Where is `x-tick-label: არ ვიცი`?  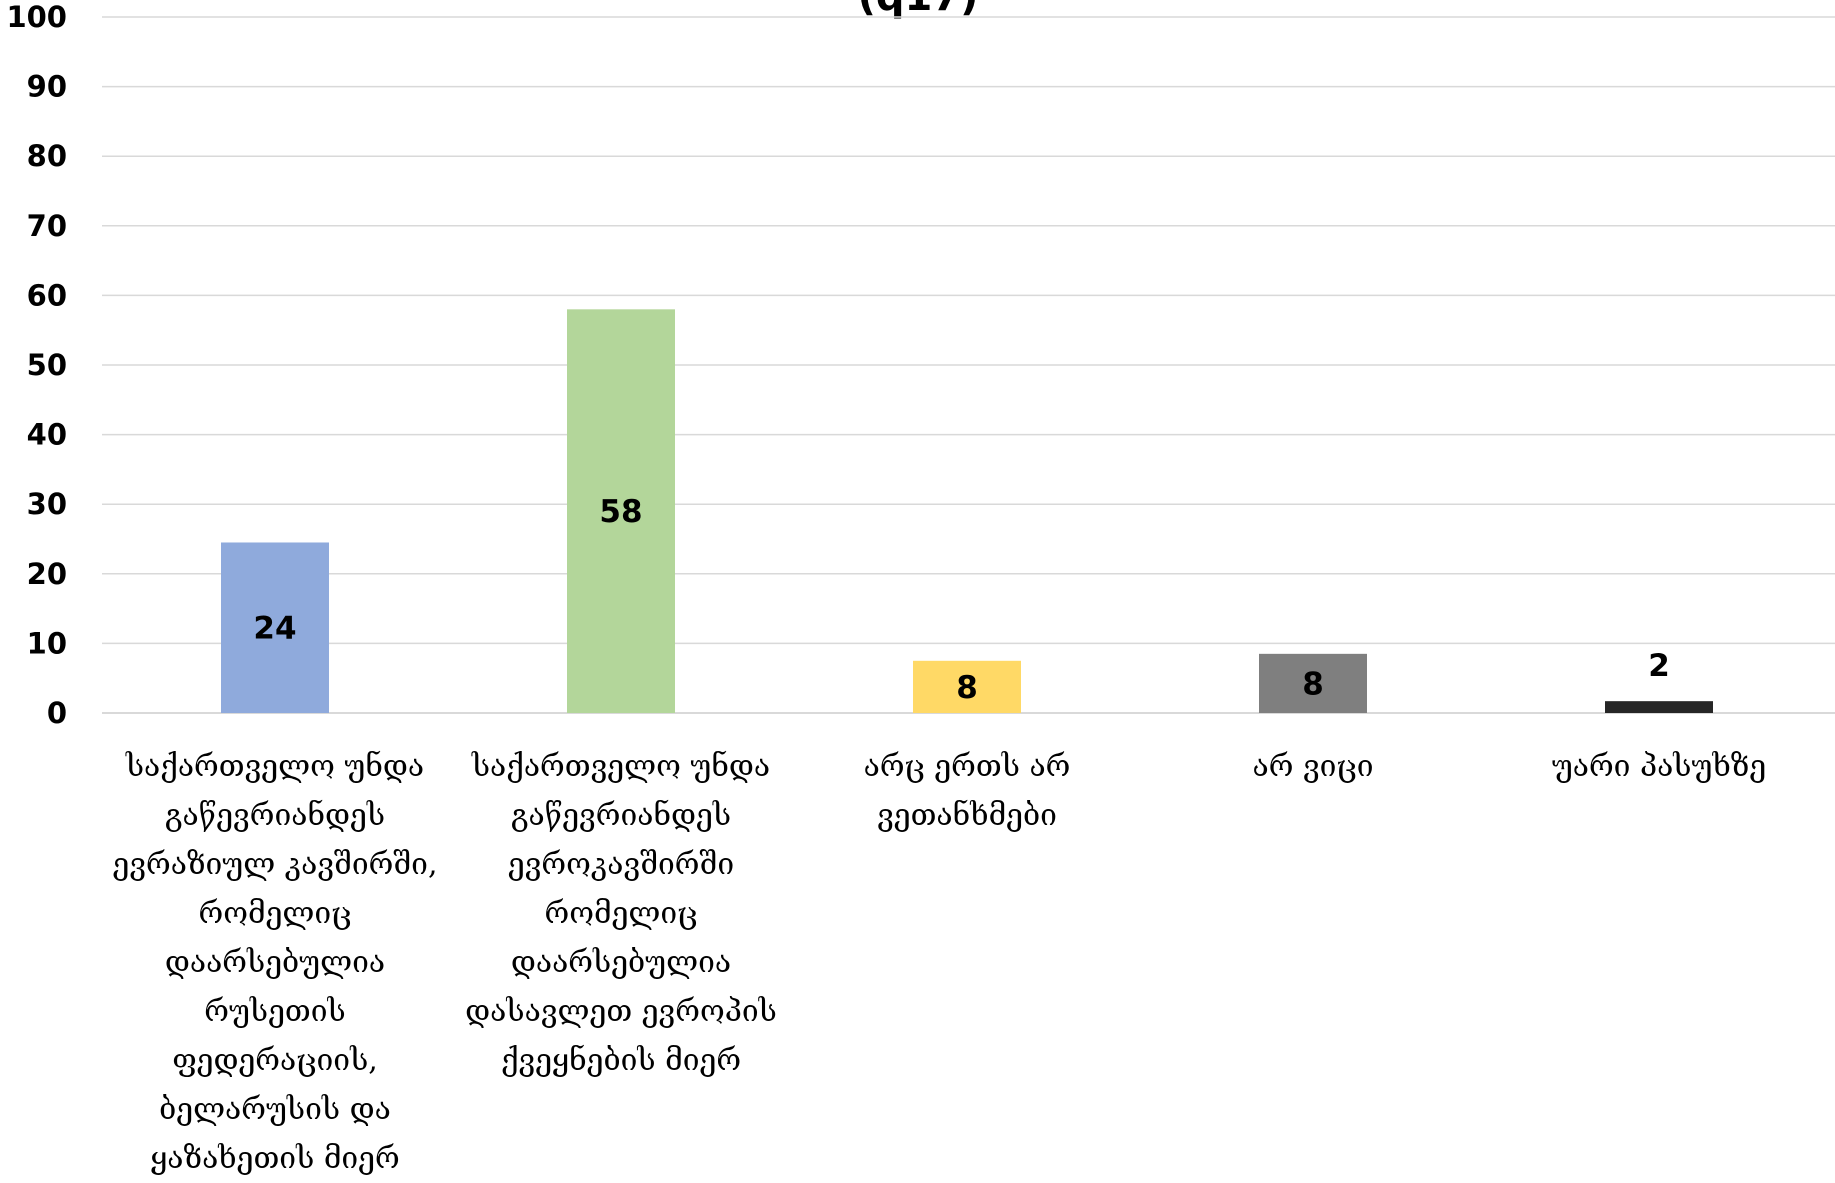 x-tick-label: არ ვიცი is located at coordinates (1313, 766).